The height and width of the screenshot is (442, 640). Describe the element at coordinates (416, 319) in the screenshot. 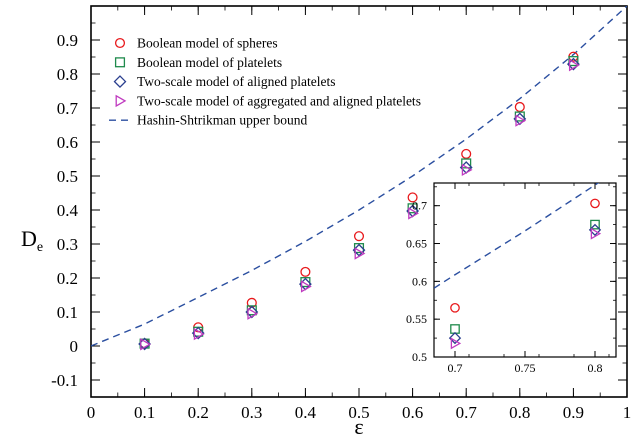

I see `y-tick-label: 0.55` at that location.